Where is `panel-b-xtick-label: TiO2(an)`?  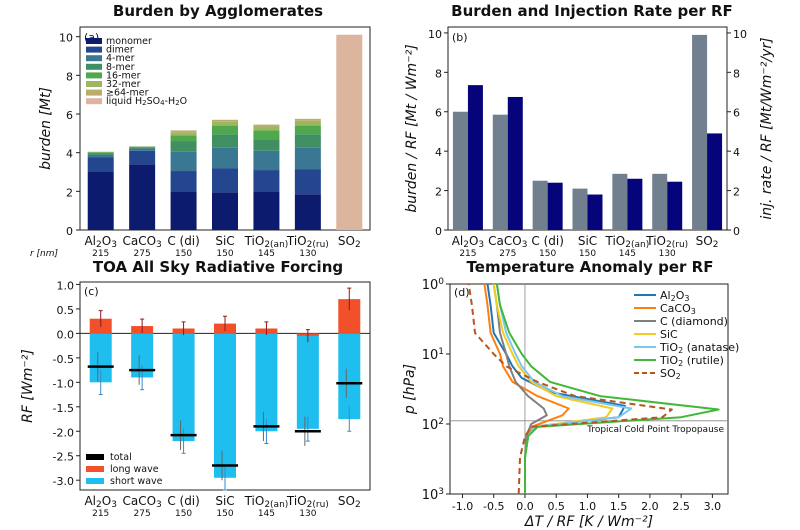
panel-b-xtick-label: TiO2(an) is located at coordinates (626, 242).